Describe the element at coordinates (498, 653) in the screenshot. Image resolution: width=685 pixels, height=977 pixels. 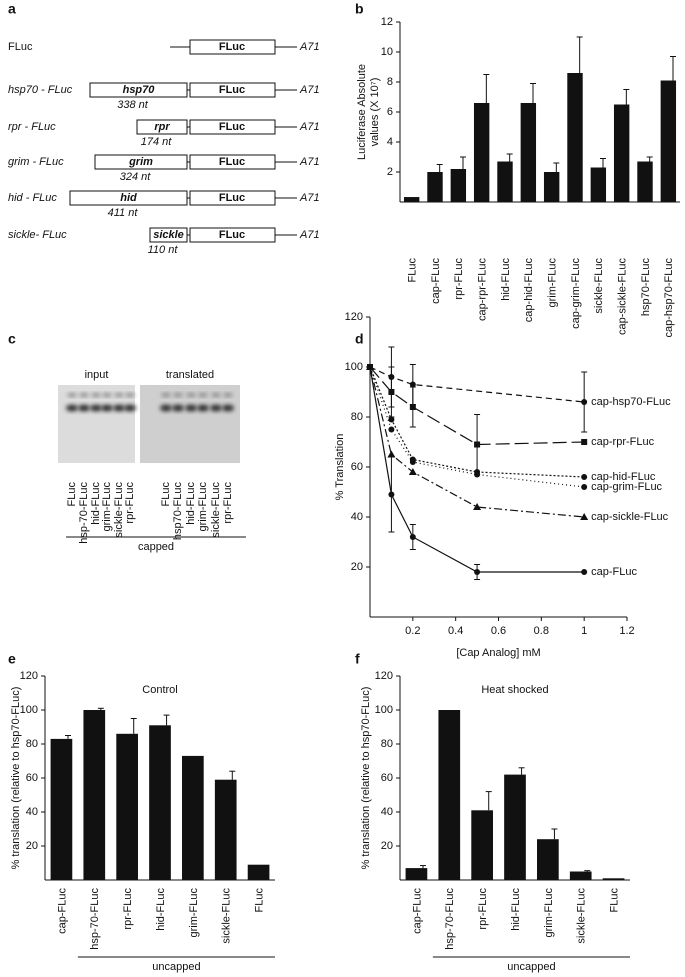
I see `x-axis-label: [Cap Analog] mM` at that location.